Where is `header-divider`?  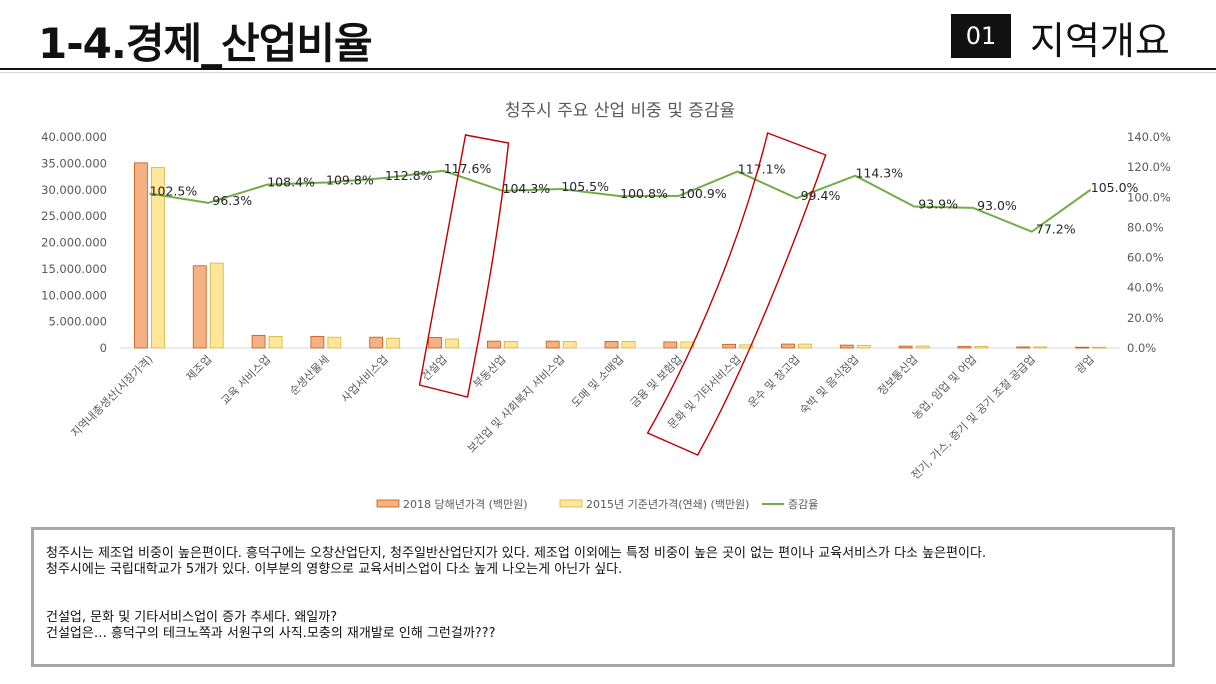 header-divider is located at coordinates (608, 69).